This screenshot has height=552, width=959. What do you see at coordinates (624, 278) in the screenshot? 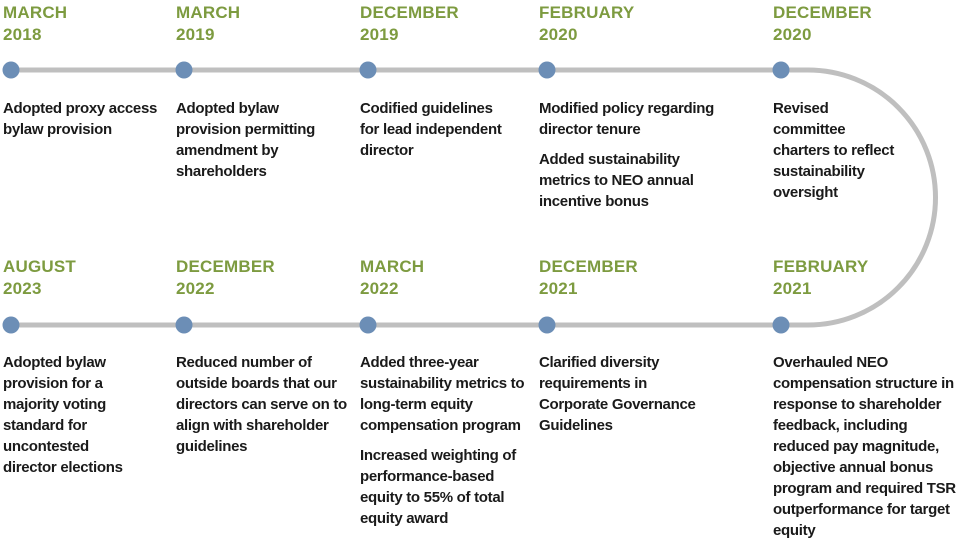
I see `milestone-date: DECEMBER 2021` at bounding box center [624, 278].